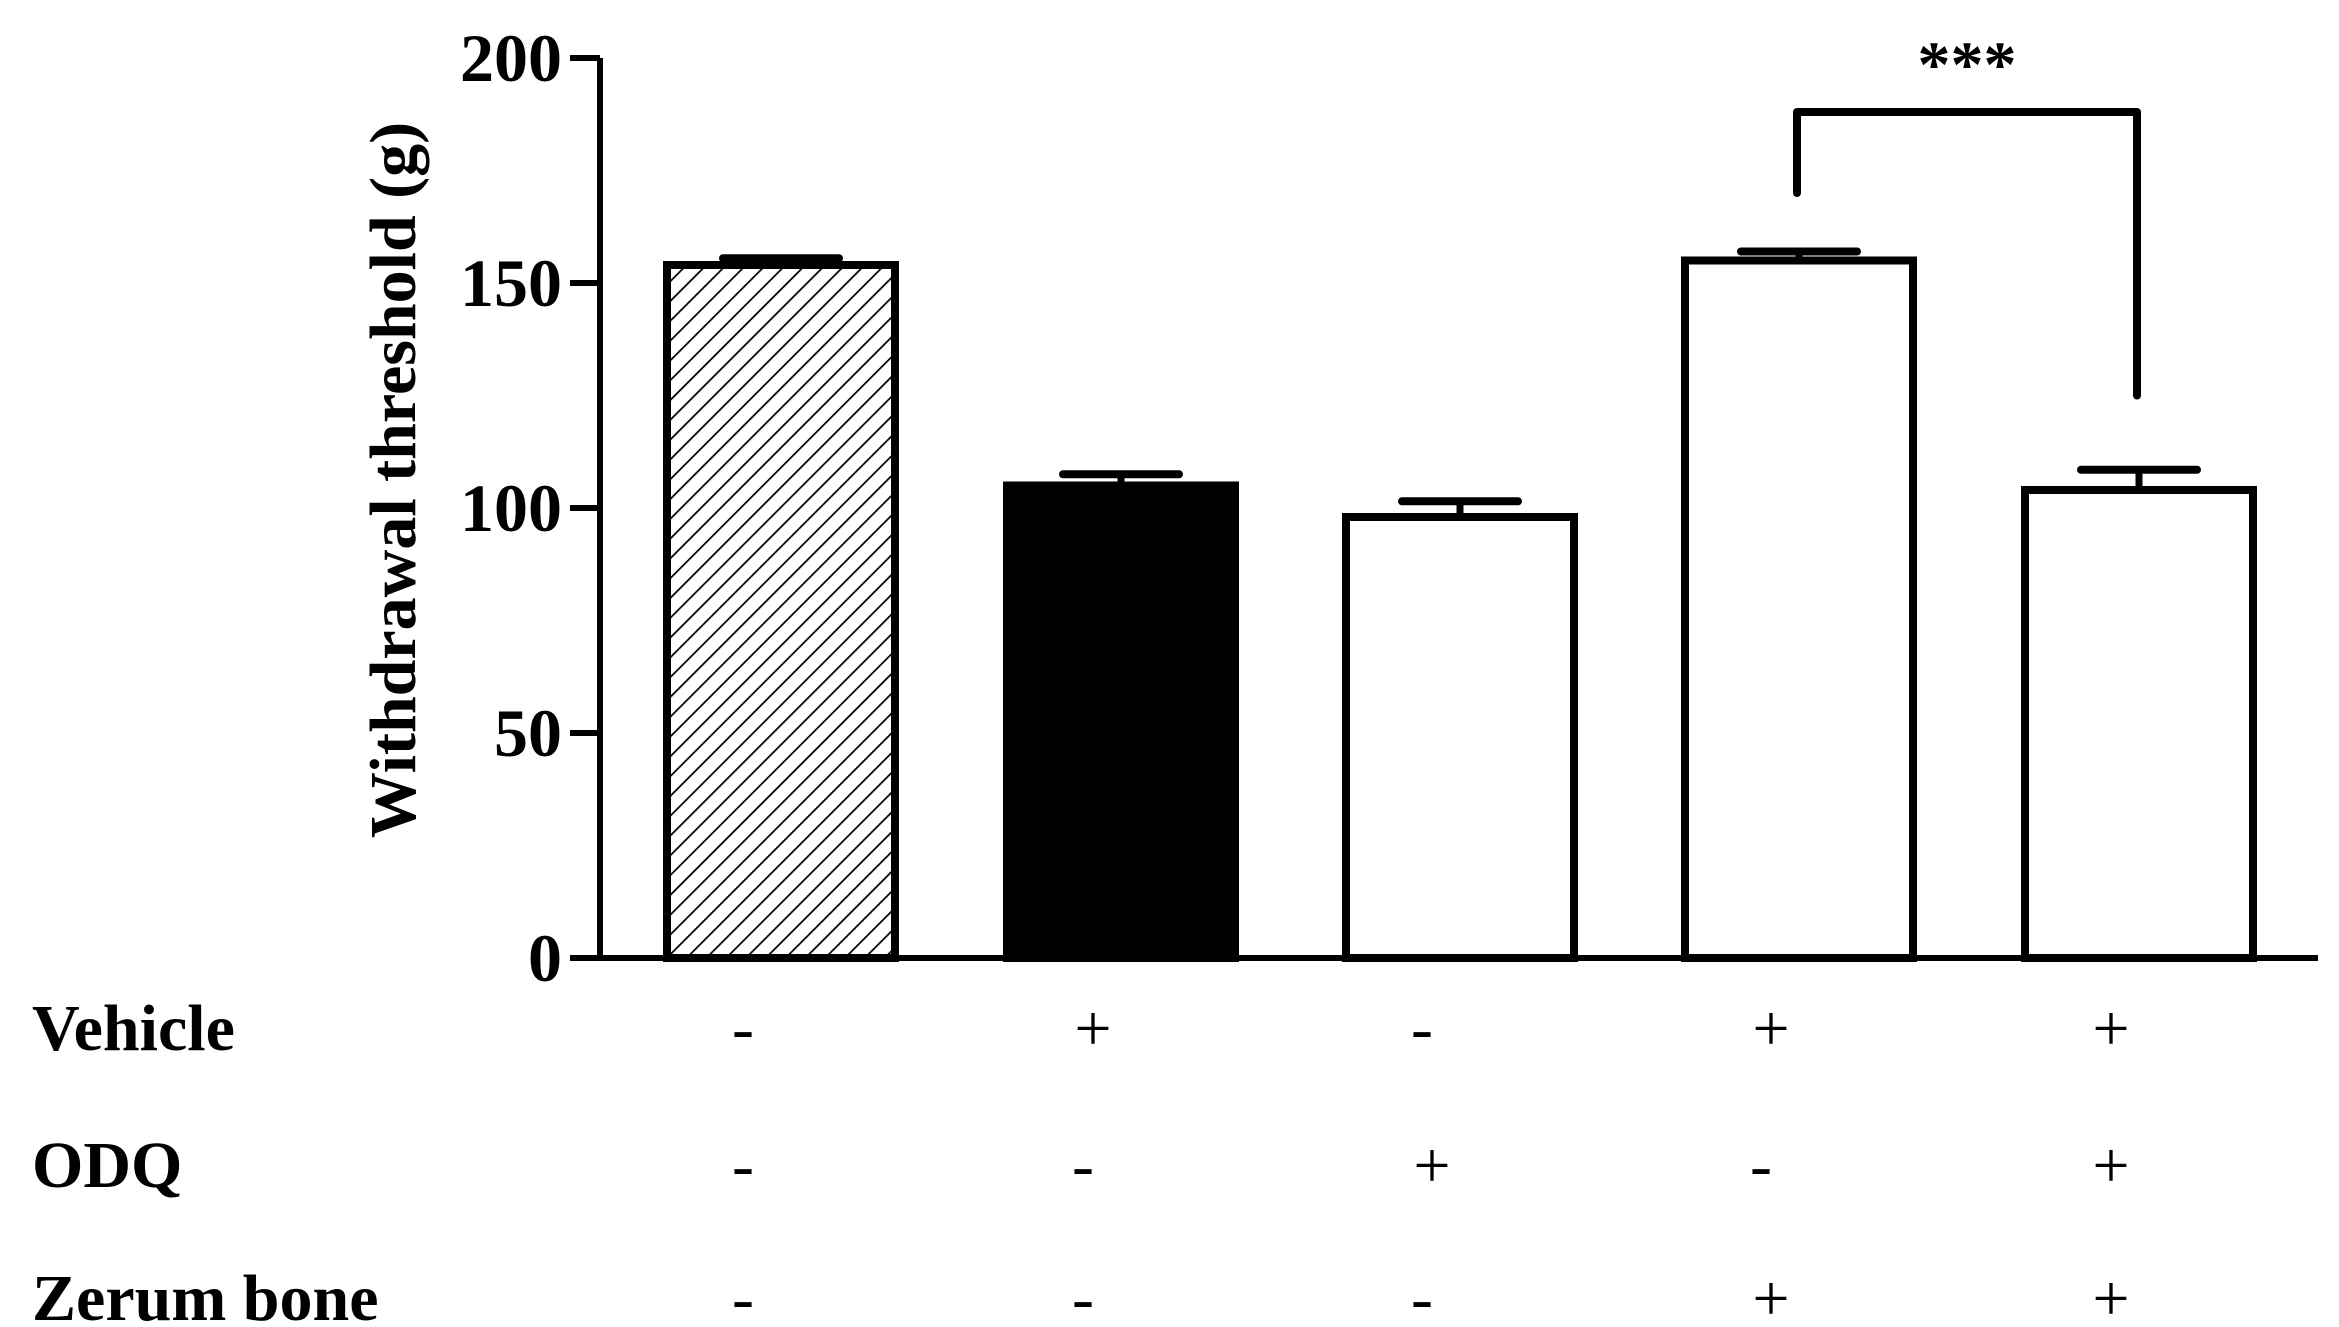 This screenshot has width=2339, height=1327. What do you see at coordinates (511, 508) in the screenshot?
I see `y-tick-label: 100` at bounding box center [511, 508].